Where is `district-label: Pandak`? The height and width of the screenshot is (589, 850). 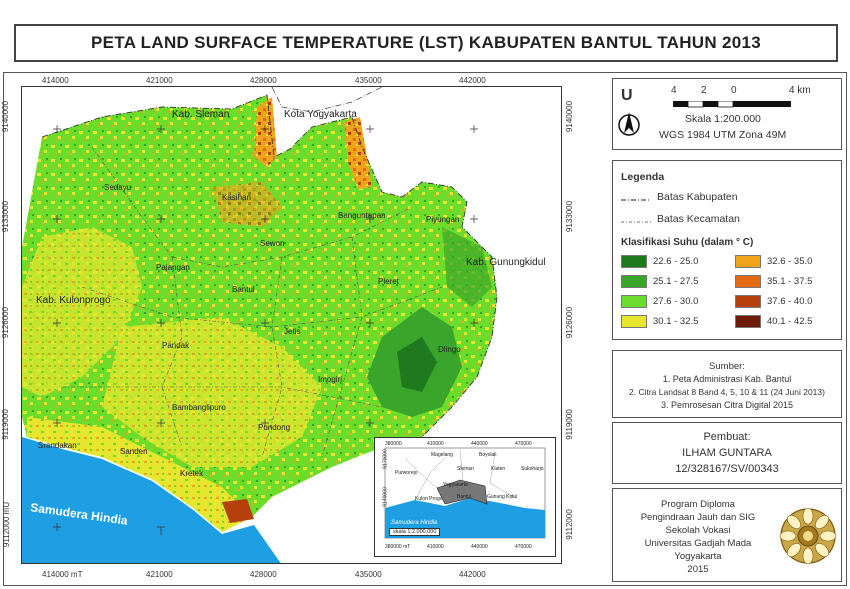 district-label: Pandak is located at coordinates (176, 345).